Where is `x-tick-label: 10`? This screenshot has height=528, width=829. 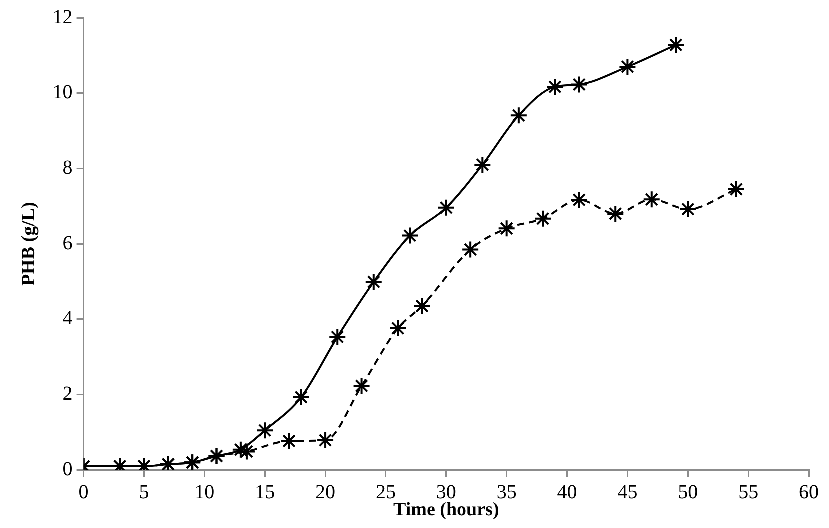
x-tick-label: 10 is located at coordinates (204, 492).